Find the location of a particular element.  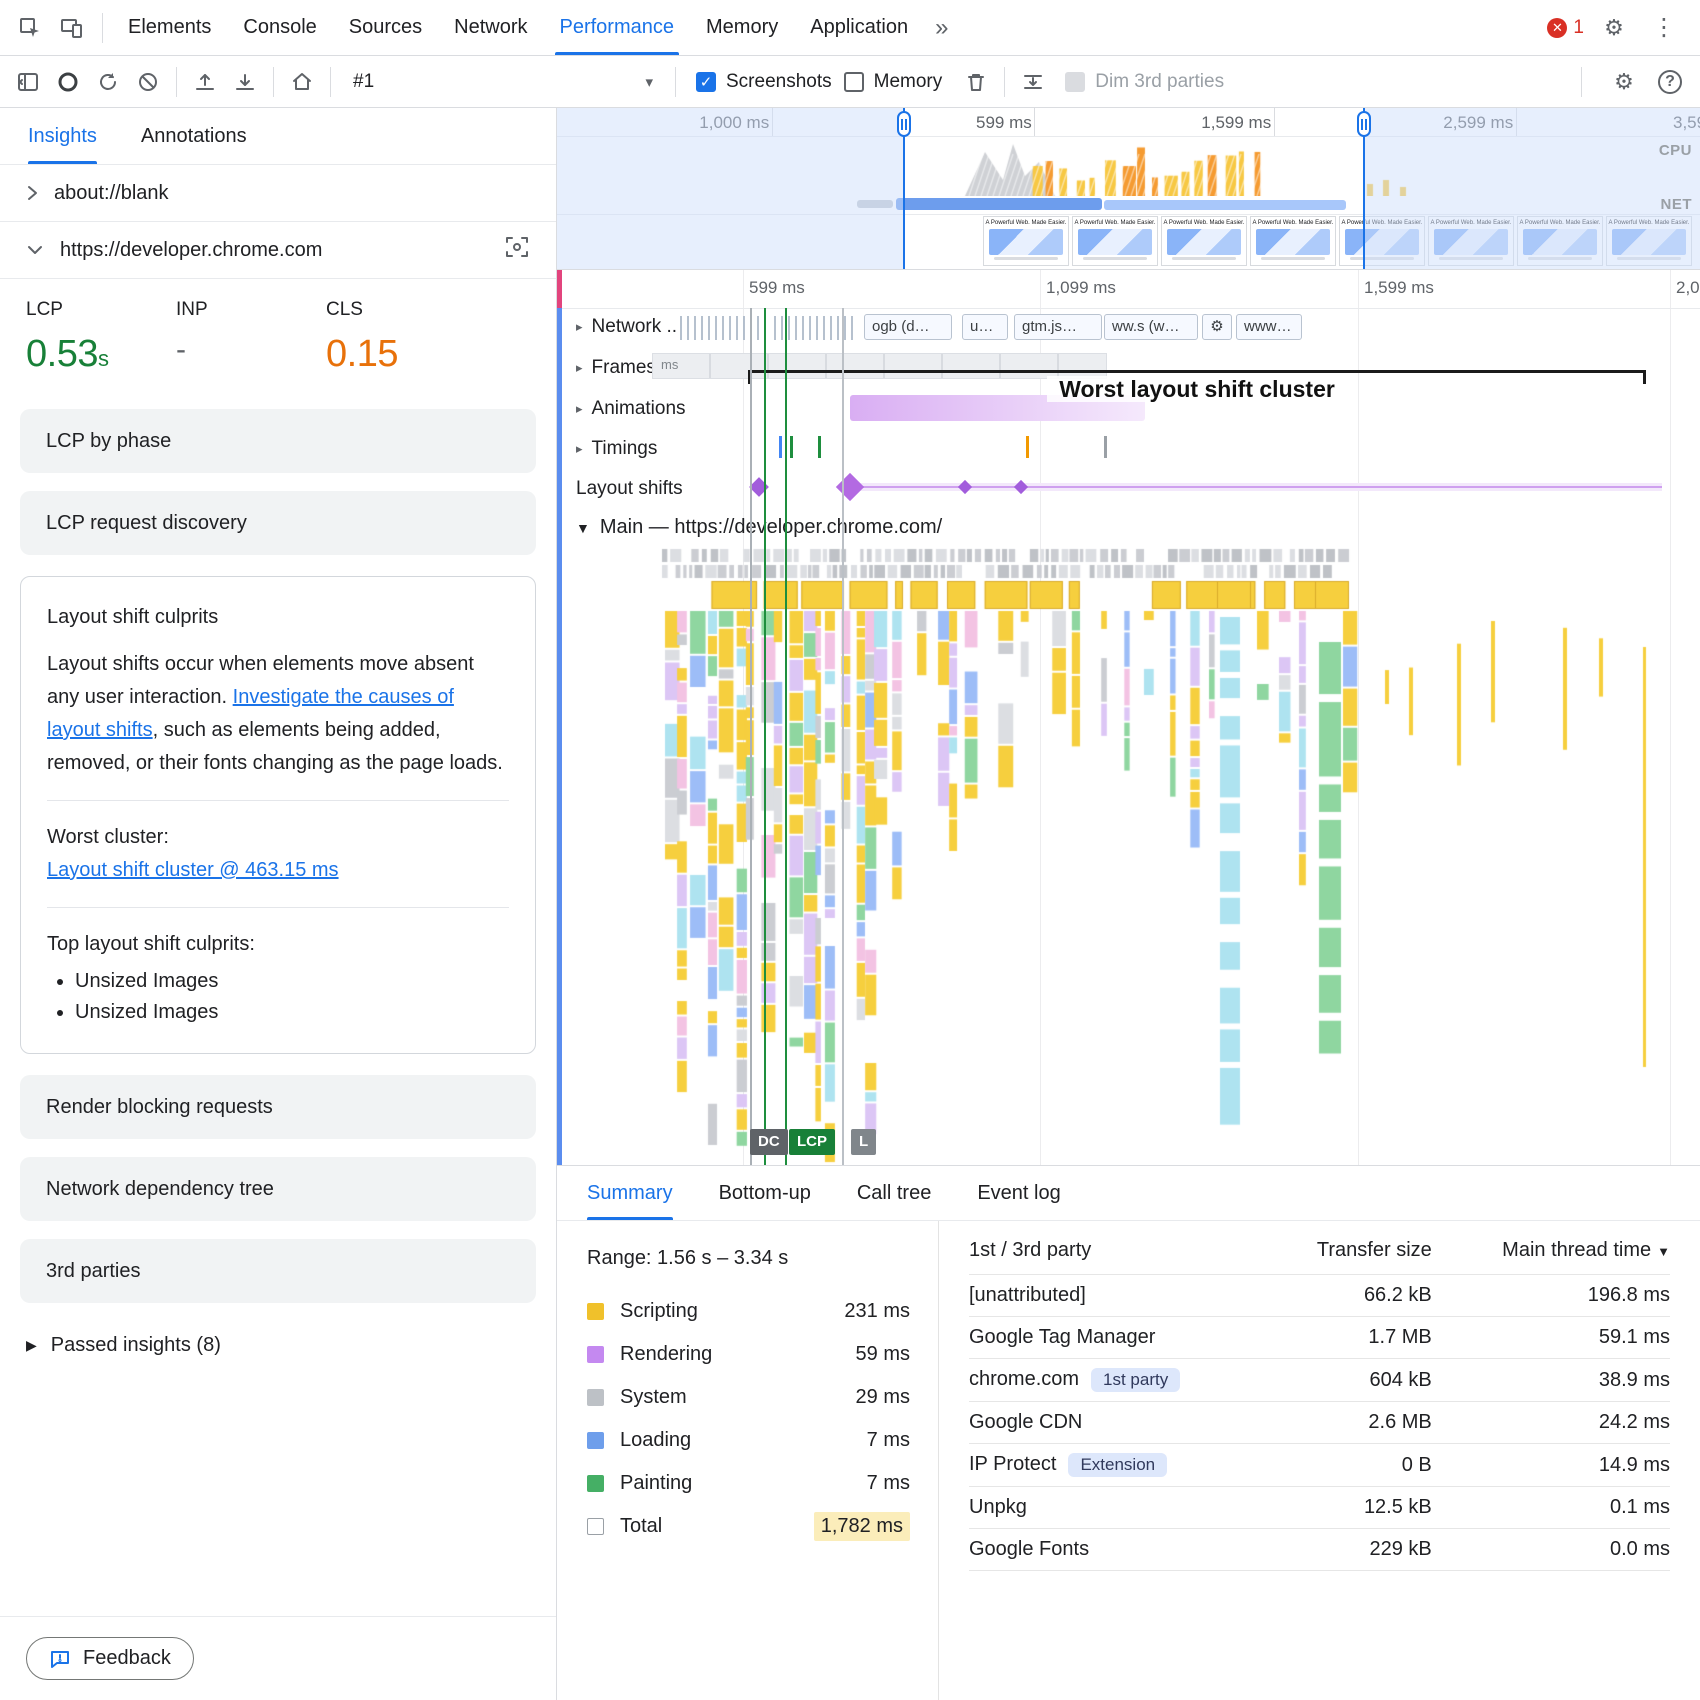

history-select: #1 ▾ is located at coordinates (503, 81).